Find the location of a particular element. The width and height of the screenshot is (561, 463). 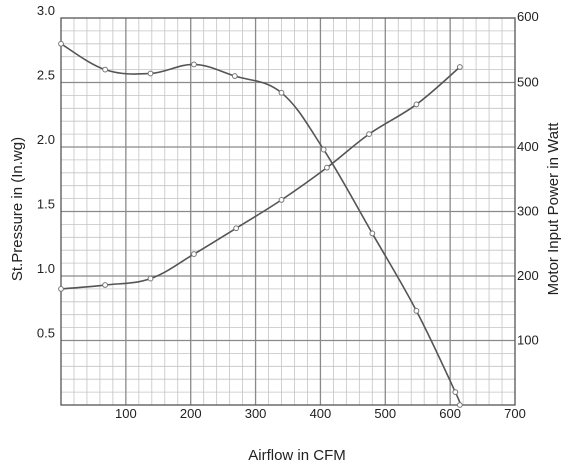

y-left-axis-label: St.Pressure in (In.wg) is located at coordinates (17, 209).